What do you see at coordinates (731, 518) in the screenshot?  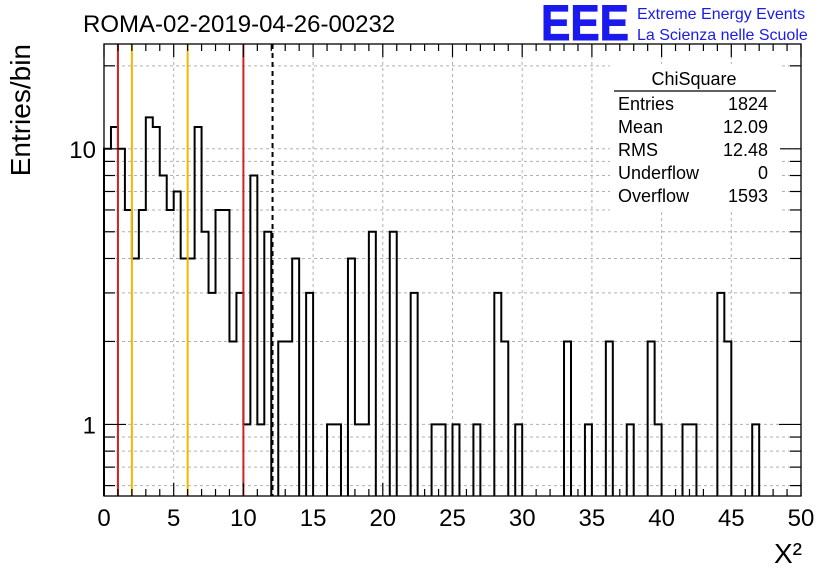 I see `x-tick-label: 45` at bounding box center [731, 518].